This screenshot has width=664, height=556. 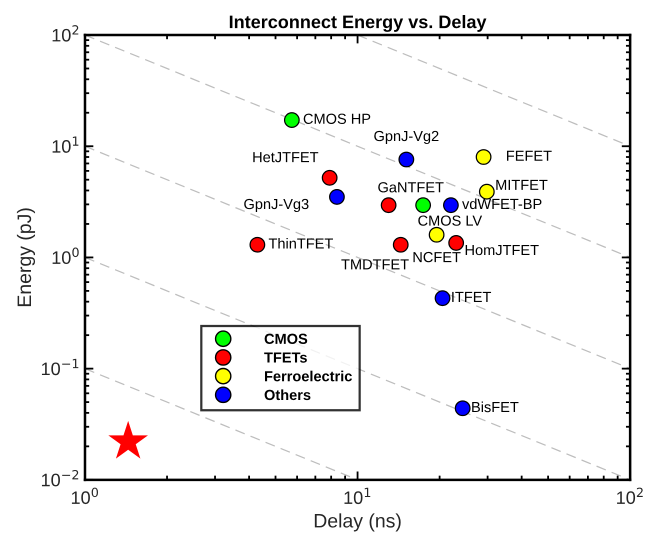 What do you see at coordinates (630, 496) in the screenshot?
I see `x-tick-label: 10$^{2}$` at bounding box center [630, 496].